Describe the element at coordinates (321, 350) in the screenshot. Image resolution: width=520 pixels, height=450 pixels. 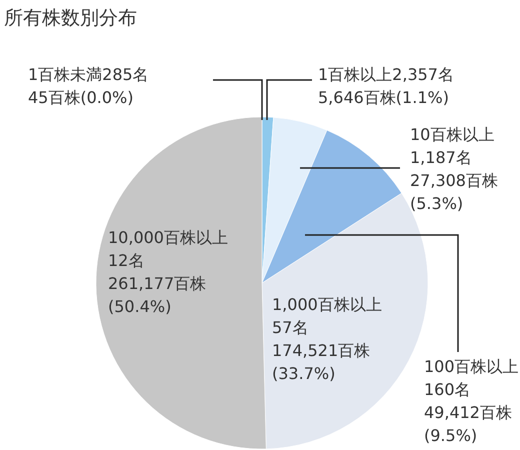
I see `data-label: 57名 174,521百株 (33.7%)` at that location.